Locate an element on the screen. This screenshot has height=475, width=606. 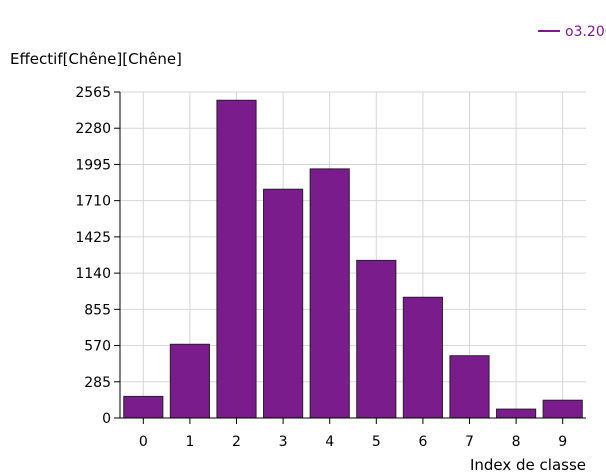
y-ticks: 0 285 570 855 1140 1425 1710 1995 2280 2565 is located at coordinates (97, 256).